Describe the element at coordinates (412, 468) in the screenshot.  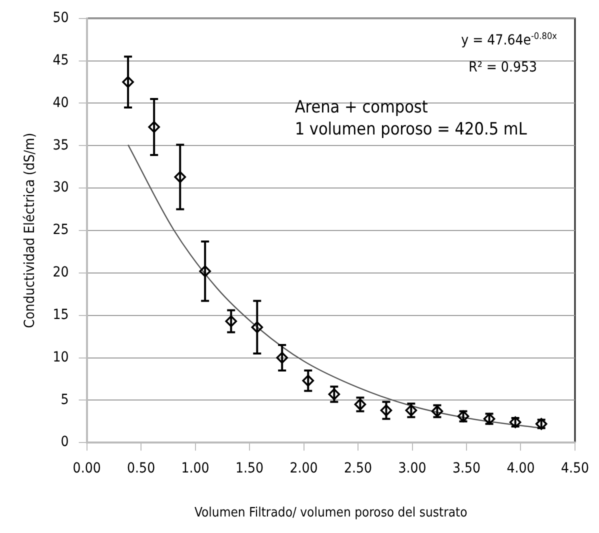
I see `x-tick-label: 3.00` at that location.